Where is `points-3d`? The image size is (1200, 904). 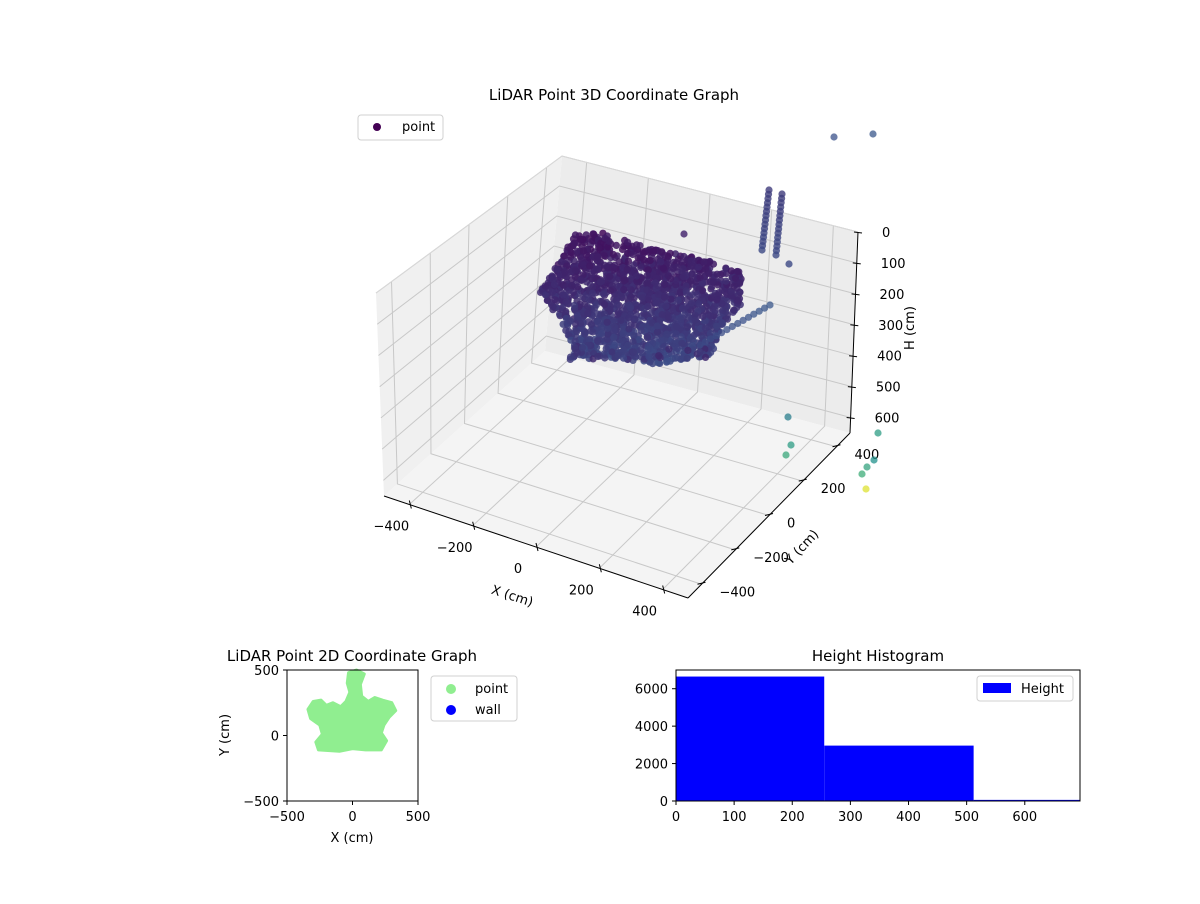
points-3d is located at coordinates (709, 311).